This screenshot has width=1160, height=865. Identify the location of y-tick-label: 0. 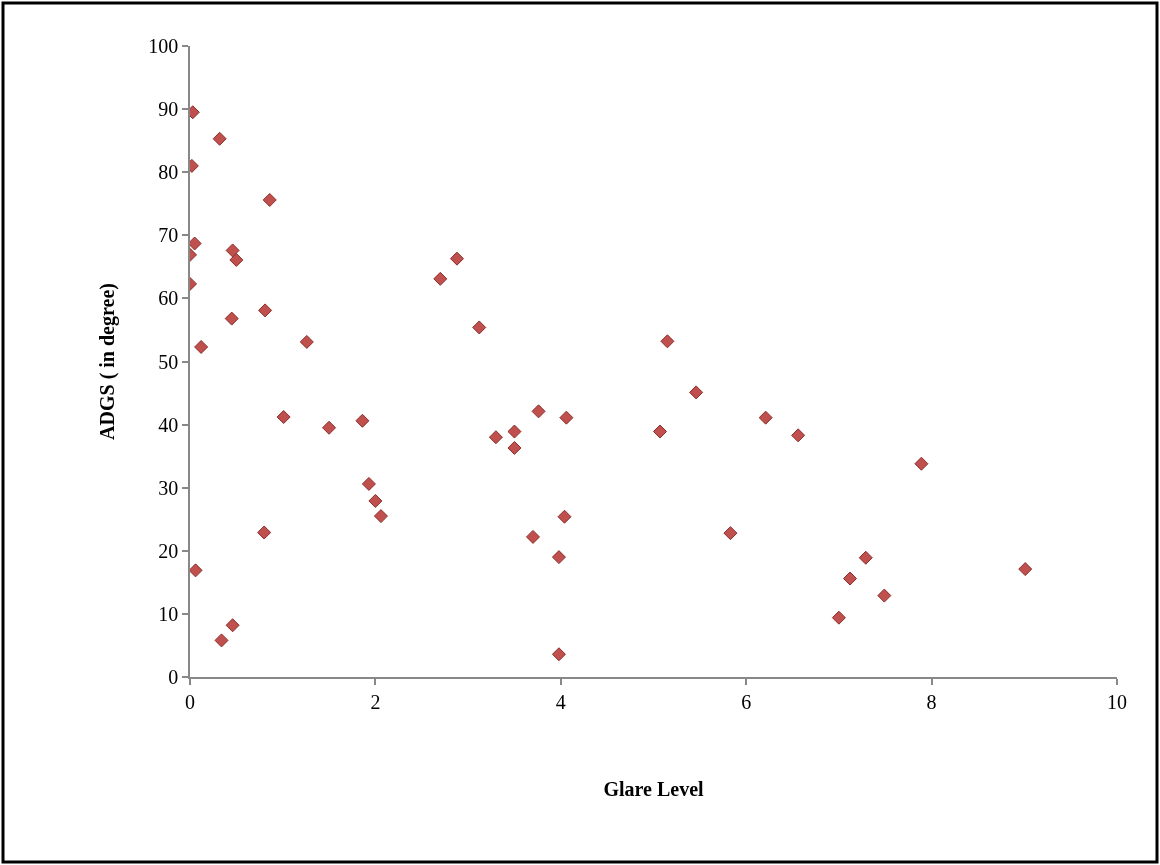
(173, 677).